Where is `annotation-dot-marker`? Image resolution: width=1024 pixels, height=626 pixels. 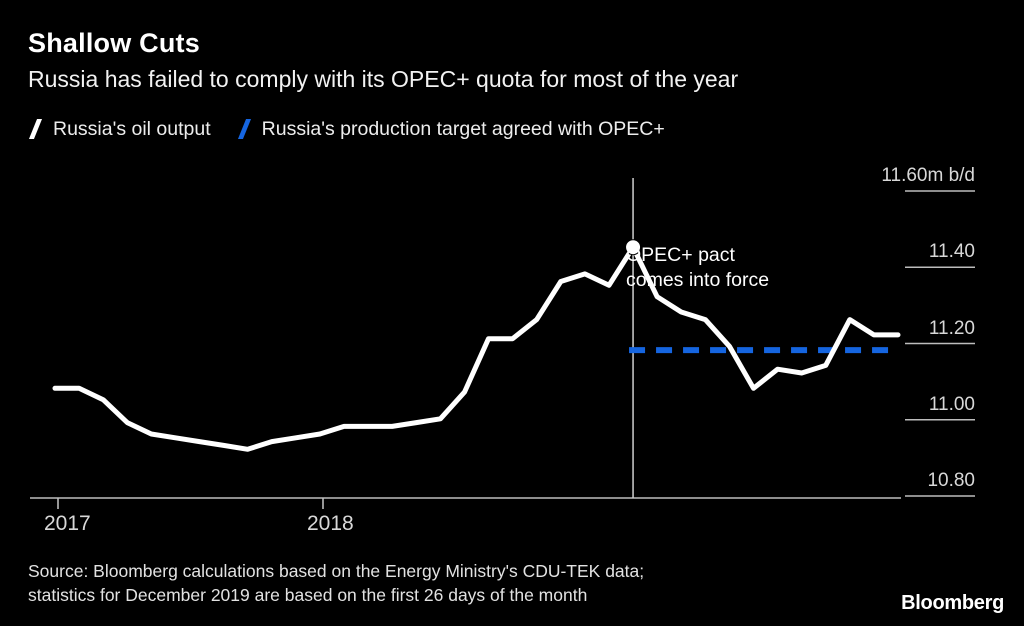
annotation-dot-marker is located at coordinates (633, 247).